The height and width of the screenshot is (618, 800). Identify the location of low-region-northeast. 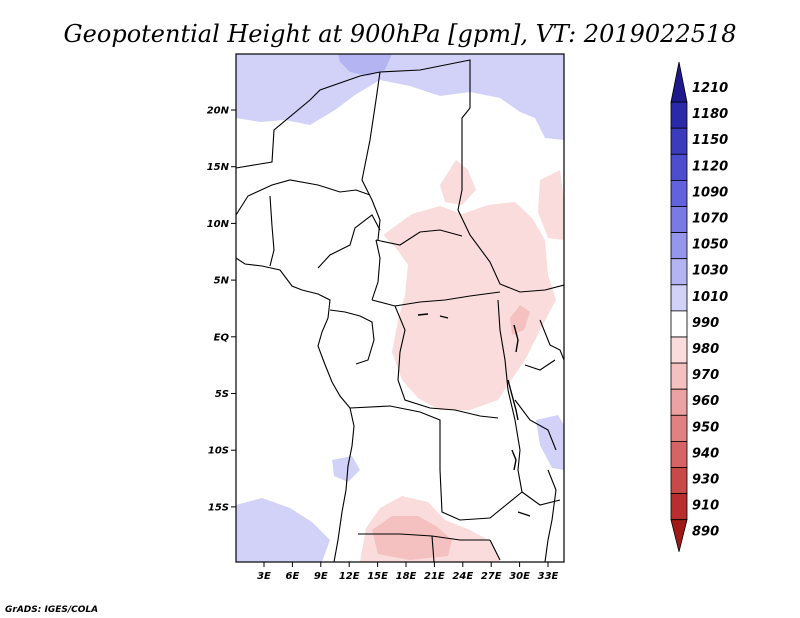
(458, 182).